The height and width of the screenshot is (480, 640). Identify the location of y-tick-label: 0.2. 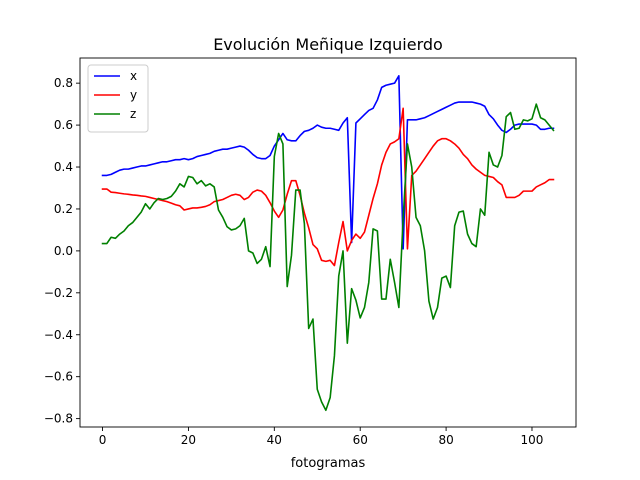
(63, 209).